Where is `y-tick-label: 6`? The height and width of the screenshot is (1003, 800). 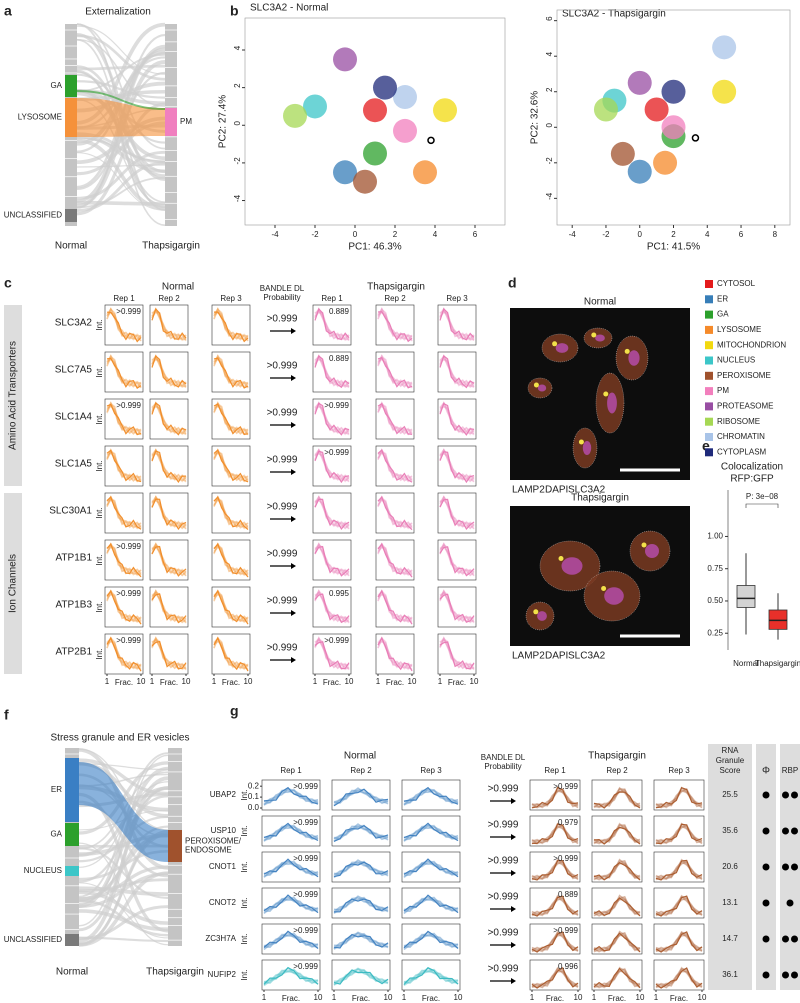
y-tick-label: 6 is located at coordinates (549, 18).